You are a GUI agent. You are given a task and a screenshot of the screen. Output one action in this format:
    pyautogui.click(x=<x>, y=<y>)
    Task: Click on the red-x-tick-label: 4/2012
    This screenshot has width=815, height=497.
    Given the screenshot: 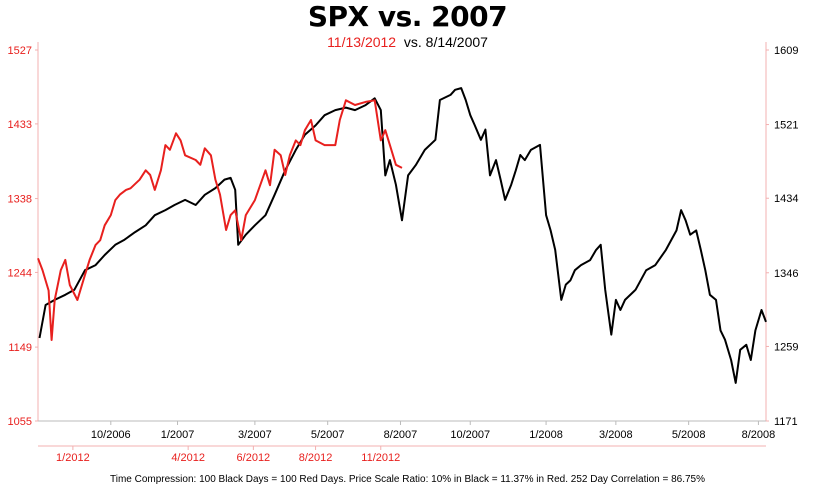 What is the action you would take?
    pyautogui.click(x=188, y=458)
    